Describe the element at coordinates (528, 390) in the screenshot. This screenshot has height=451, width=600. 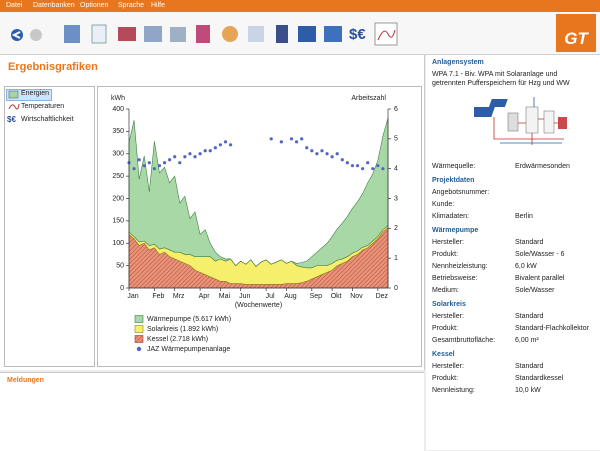
I see `detail-value: 10,0 kW` at that location.